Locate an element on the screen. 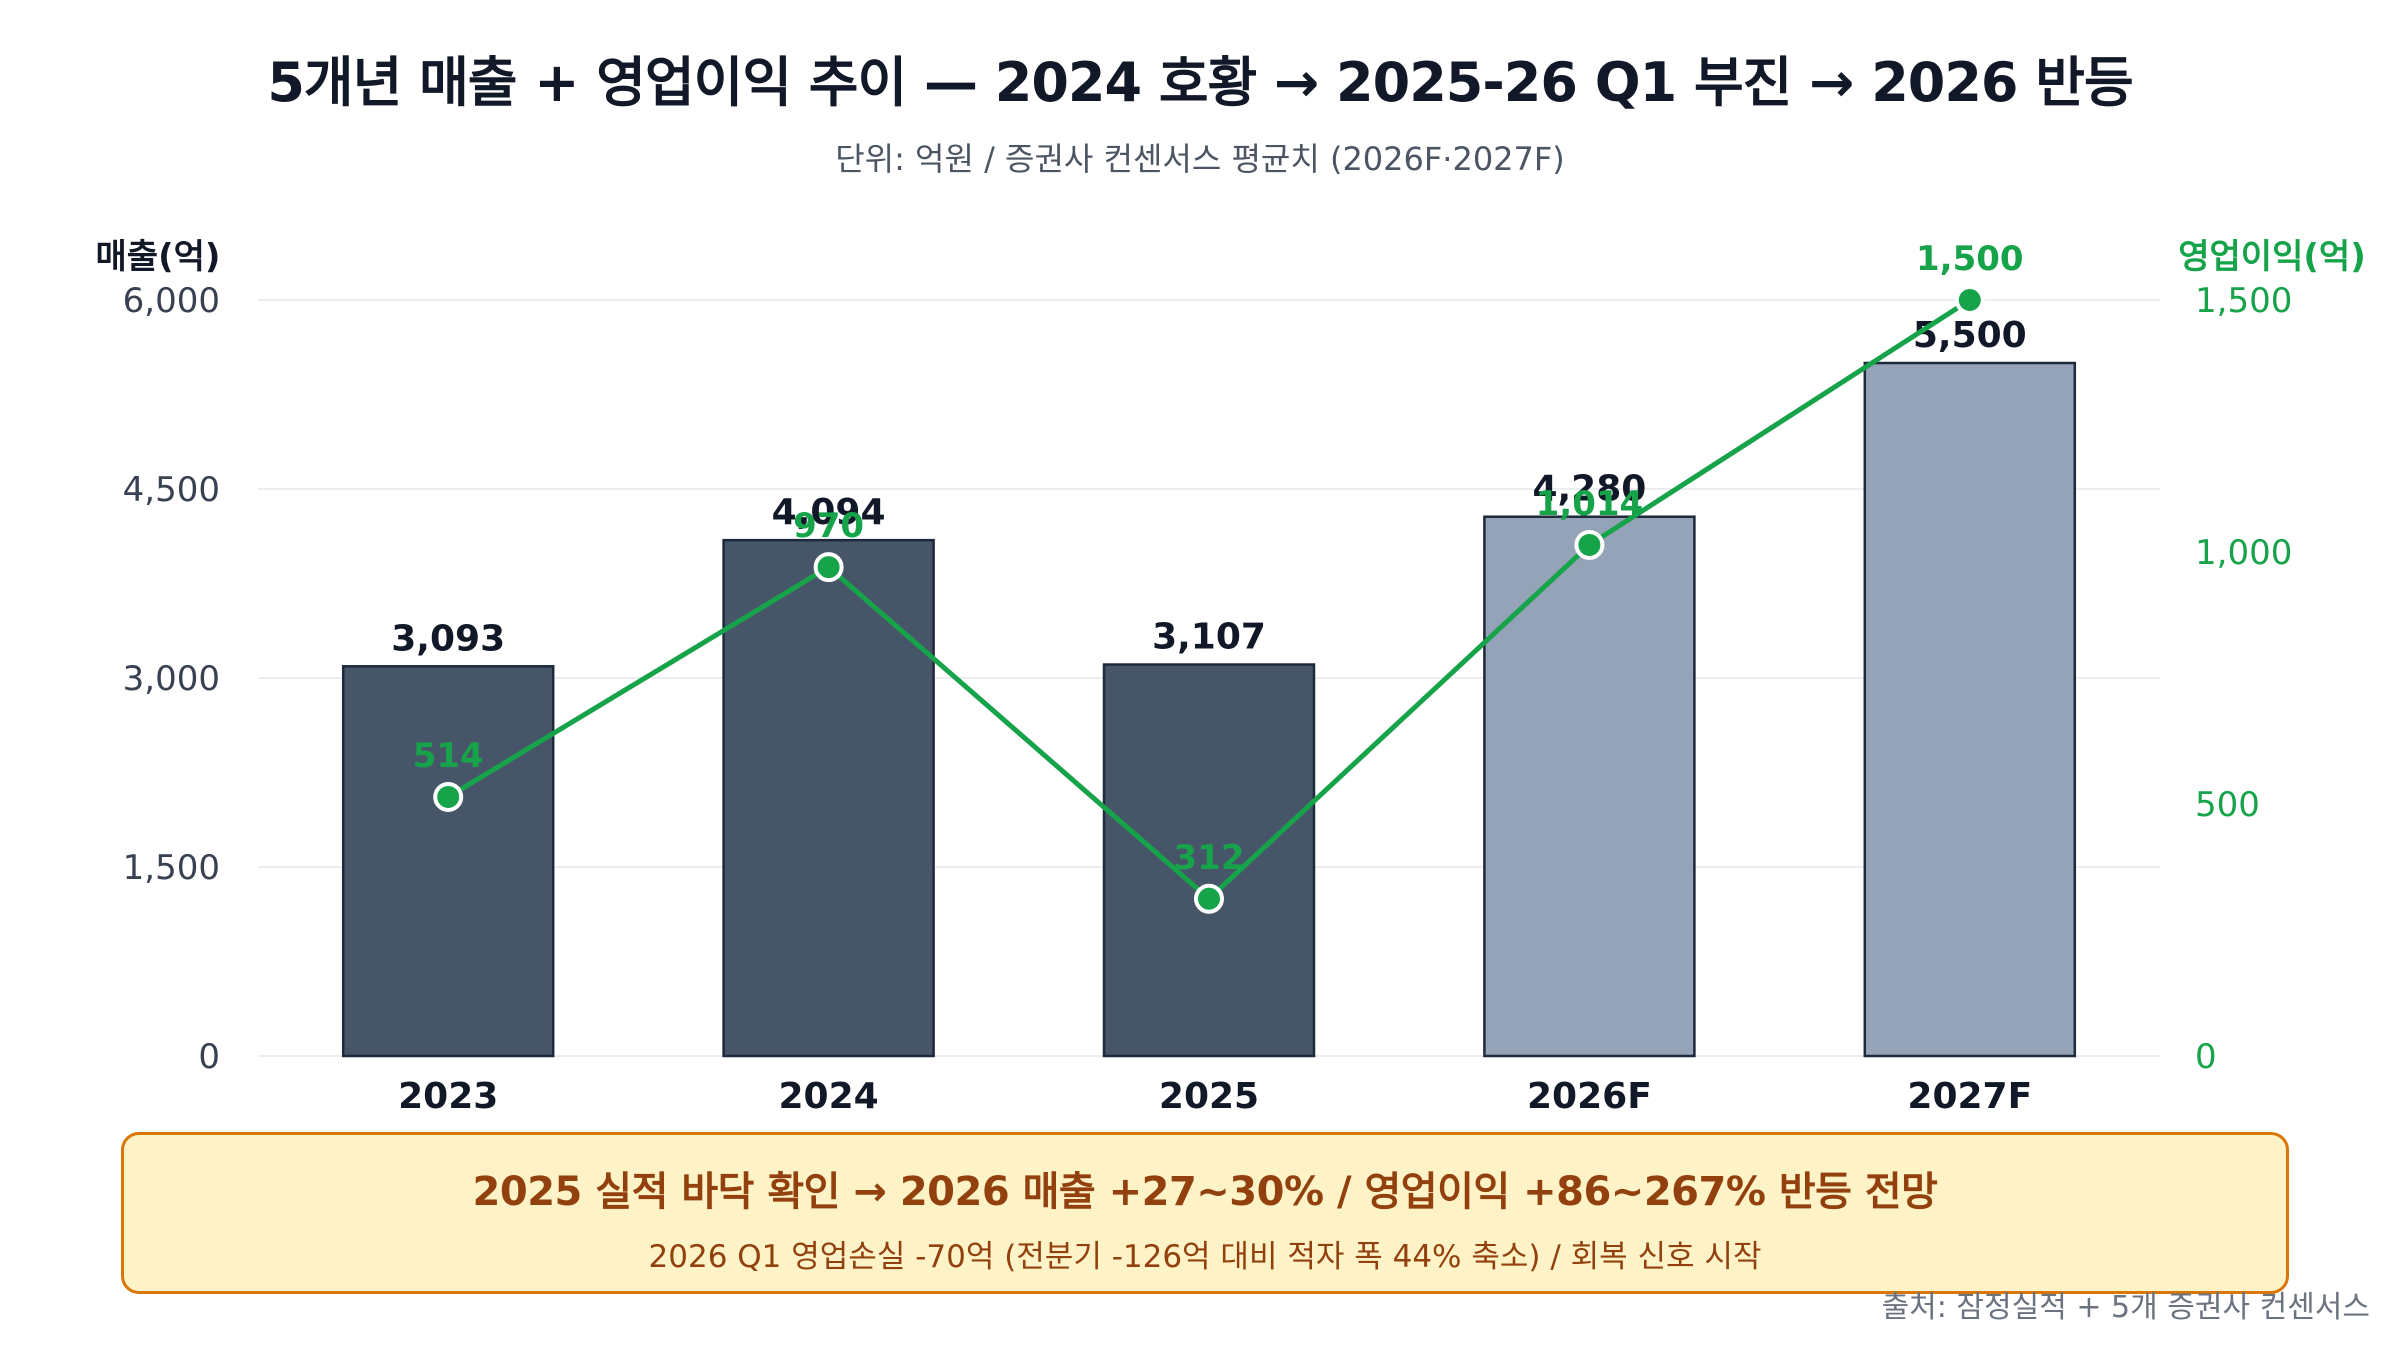  bar-value-label: 5,500 is located at coordinates (1970, 335).